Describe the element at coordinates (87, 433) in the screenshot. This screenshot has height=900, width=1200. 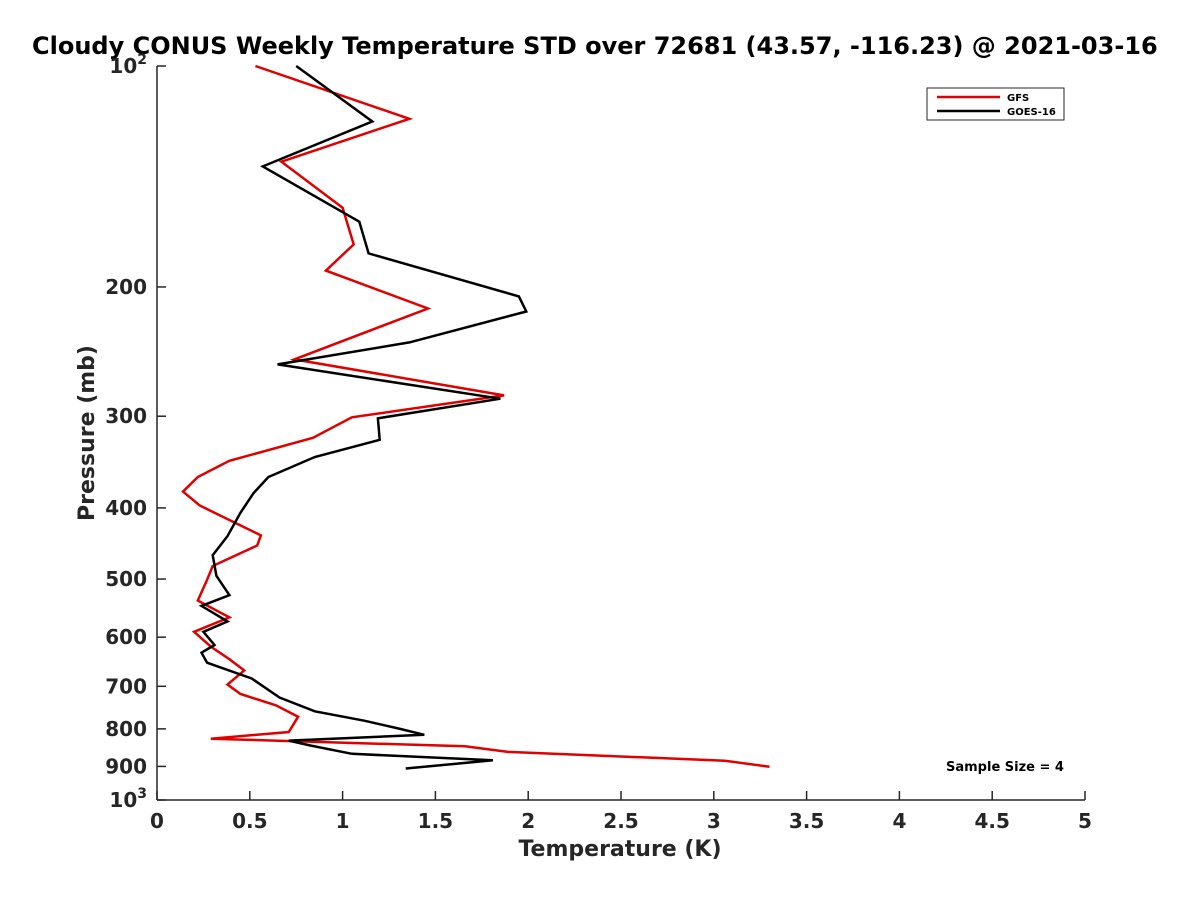
I see `y-axis-label: Pressure (mb)` at that location.